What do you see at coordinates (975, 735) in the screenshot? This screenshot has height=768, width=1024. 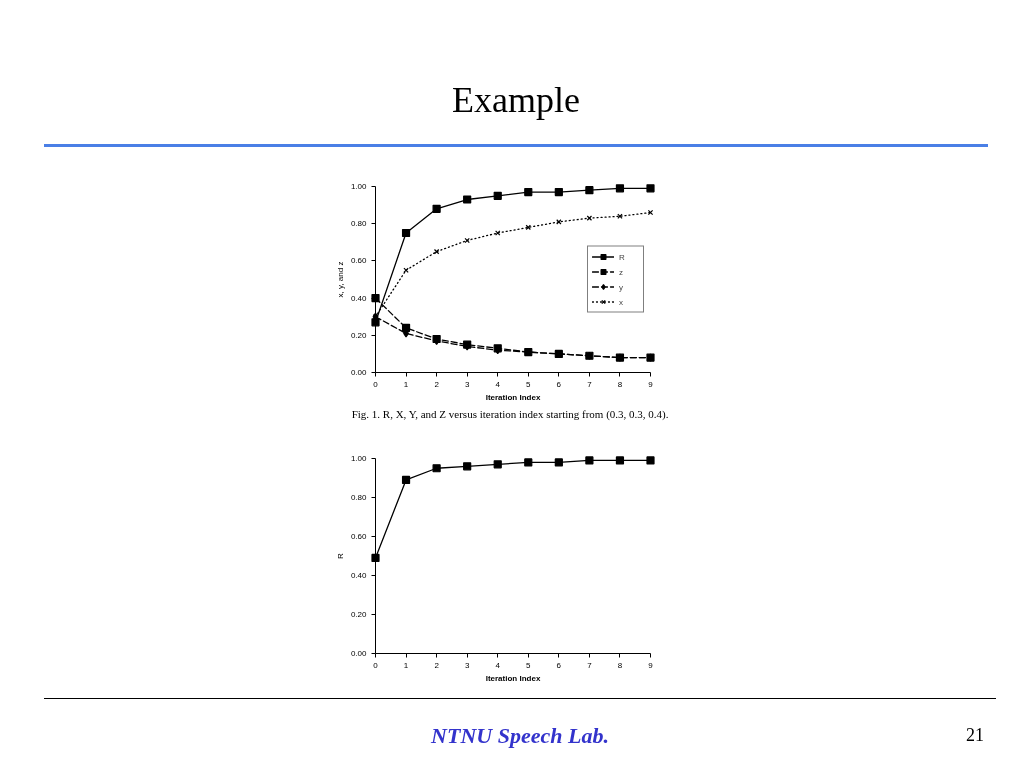 I see `text: 21` at bounding box center [975, 735].